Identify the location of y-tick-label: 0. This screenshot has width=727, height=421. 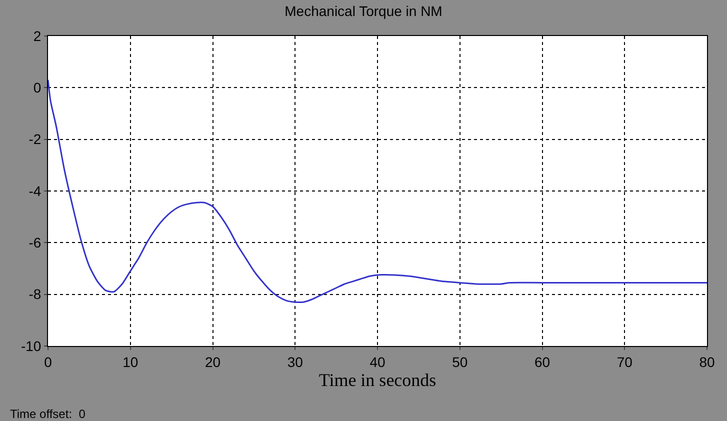
(37, 88).